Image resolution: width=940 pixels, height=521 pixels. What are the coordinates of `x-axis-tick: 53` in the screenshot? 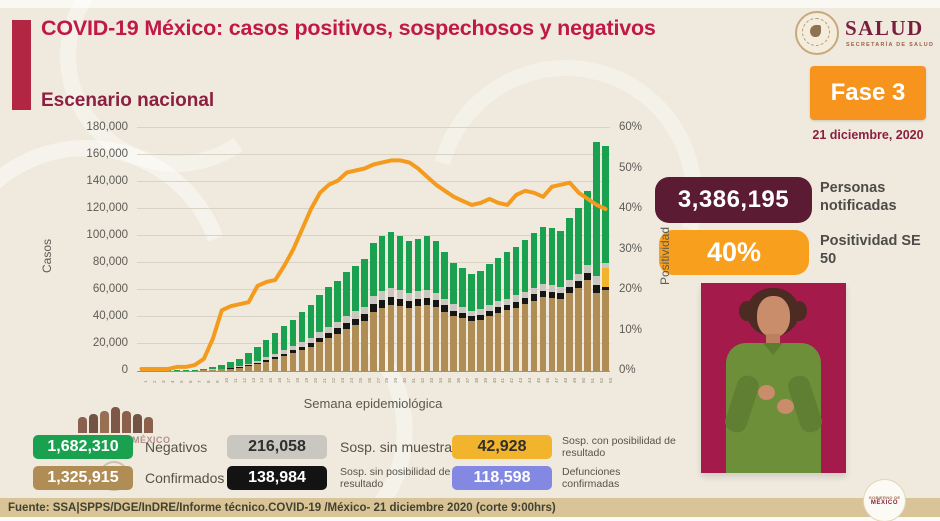 It's located at (610, 380).